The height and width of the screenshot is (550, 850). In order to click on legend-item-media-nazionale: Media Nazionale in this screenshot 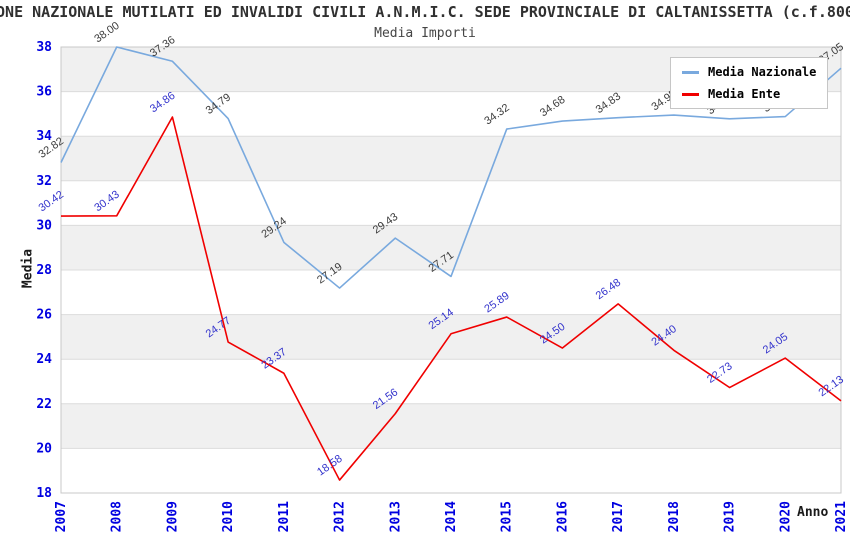, I will do `click(749, 72)`.